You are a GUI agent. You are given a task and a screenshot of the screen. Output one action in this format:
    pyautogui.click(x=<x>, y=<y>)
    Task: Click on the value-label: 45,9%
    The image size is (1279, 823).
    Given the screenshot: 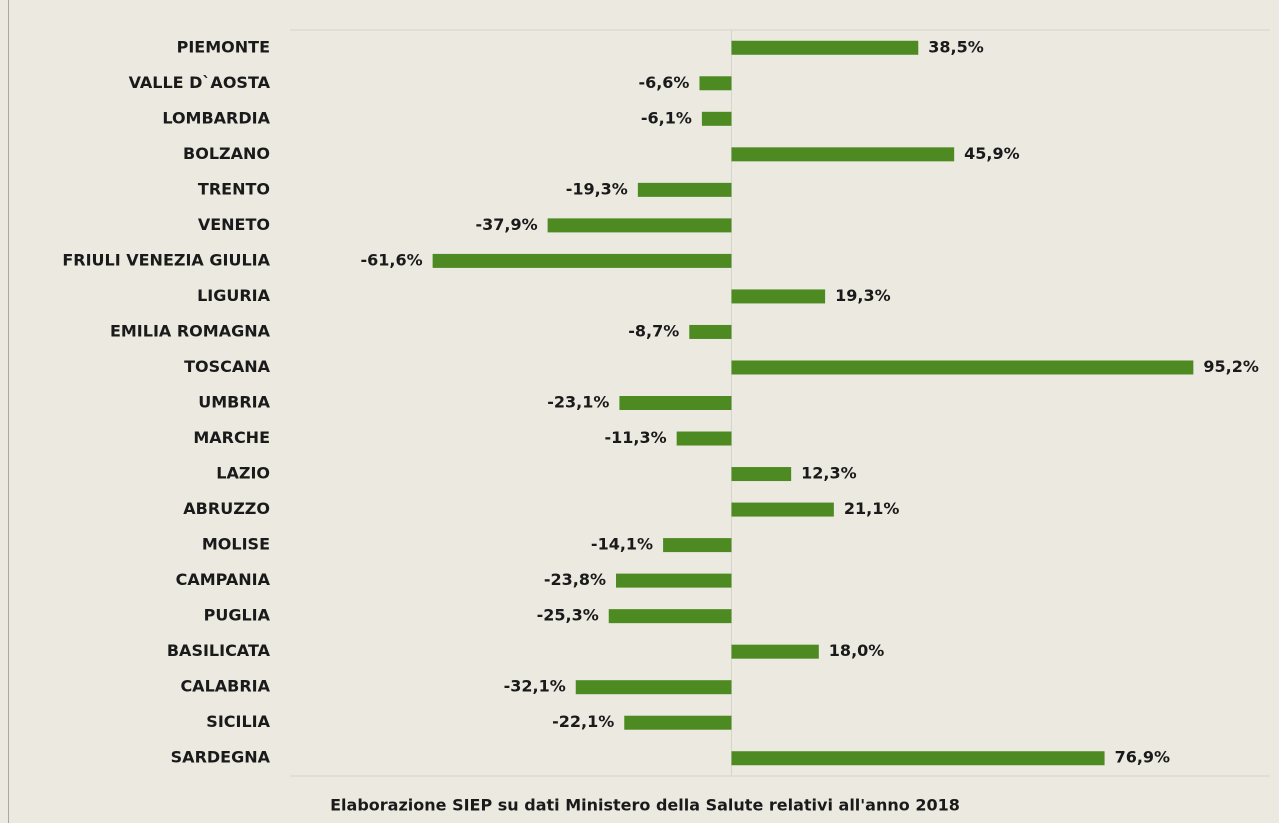 What is the action you would take?
    pyautogui.click(x=992, y=153)
    